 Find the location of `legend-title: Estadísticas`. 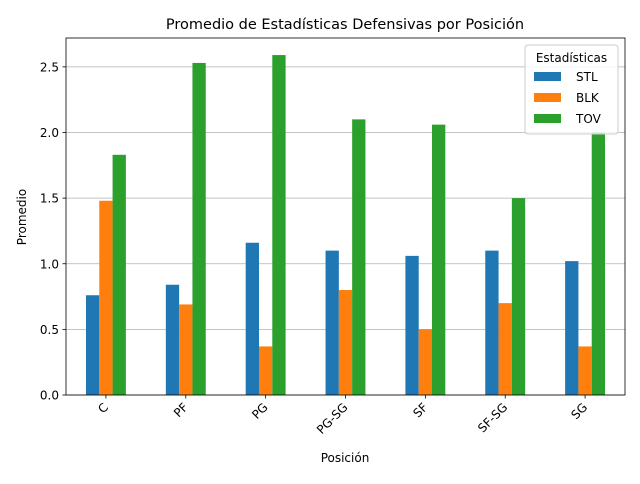

legend-title: Estadísticas is located at coordinates (571, 58).